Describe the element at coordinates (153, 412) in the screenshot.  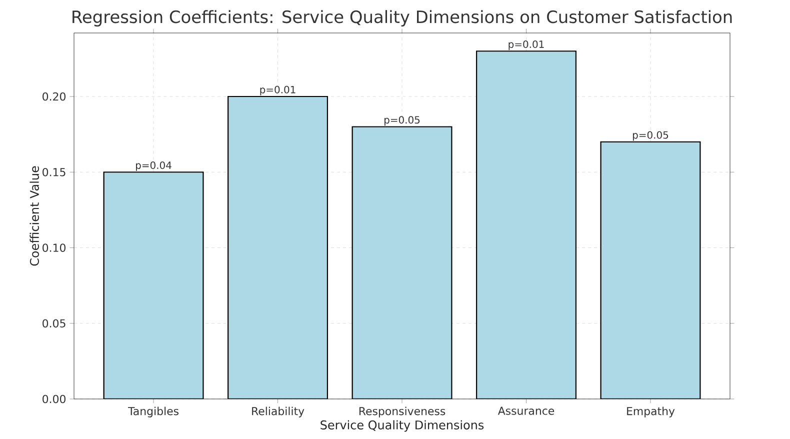
I see `x-tick-label: Tangibles` at that location.